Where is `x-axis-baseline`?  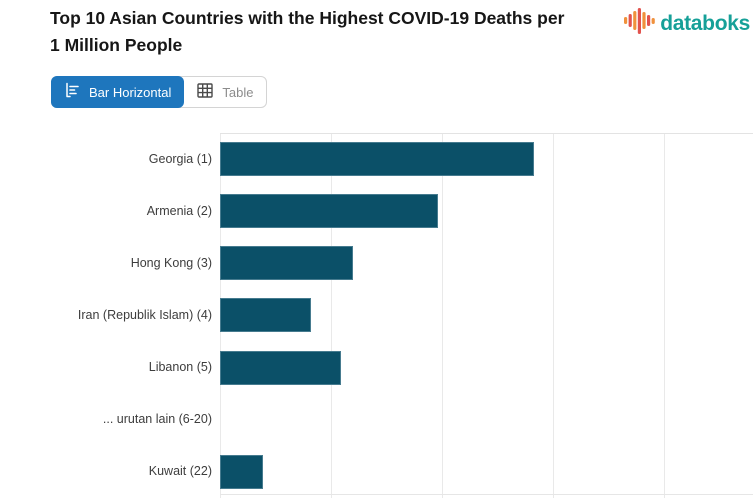
x-axis-baseline is located at coordinates (486, 494).